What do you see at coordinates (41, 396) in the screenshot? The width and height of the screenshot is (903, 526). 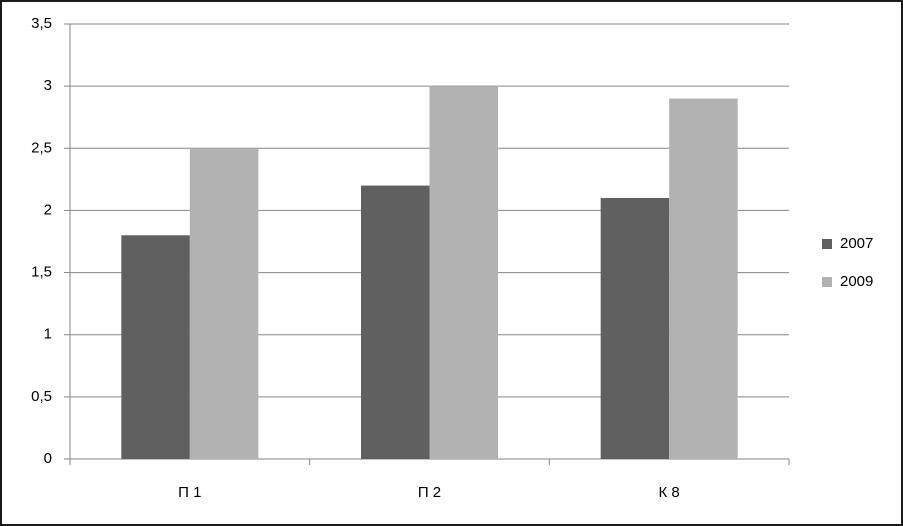 I see `y-tick-label: 0,5` at bounding box center [41, 396].